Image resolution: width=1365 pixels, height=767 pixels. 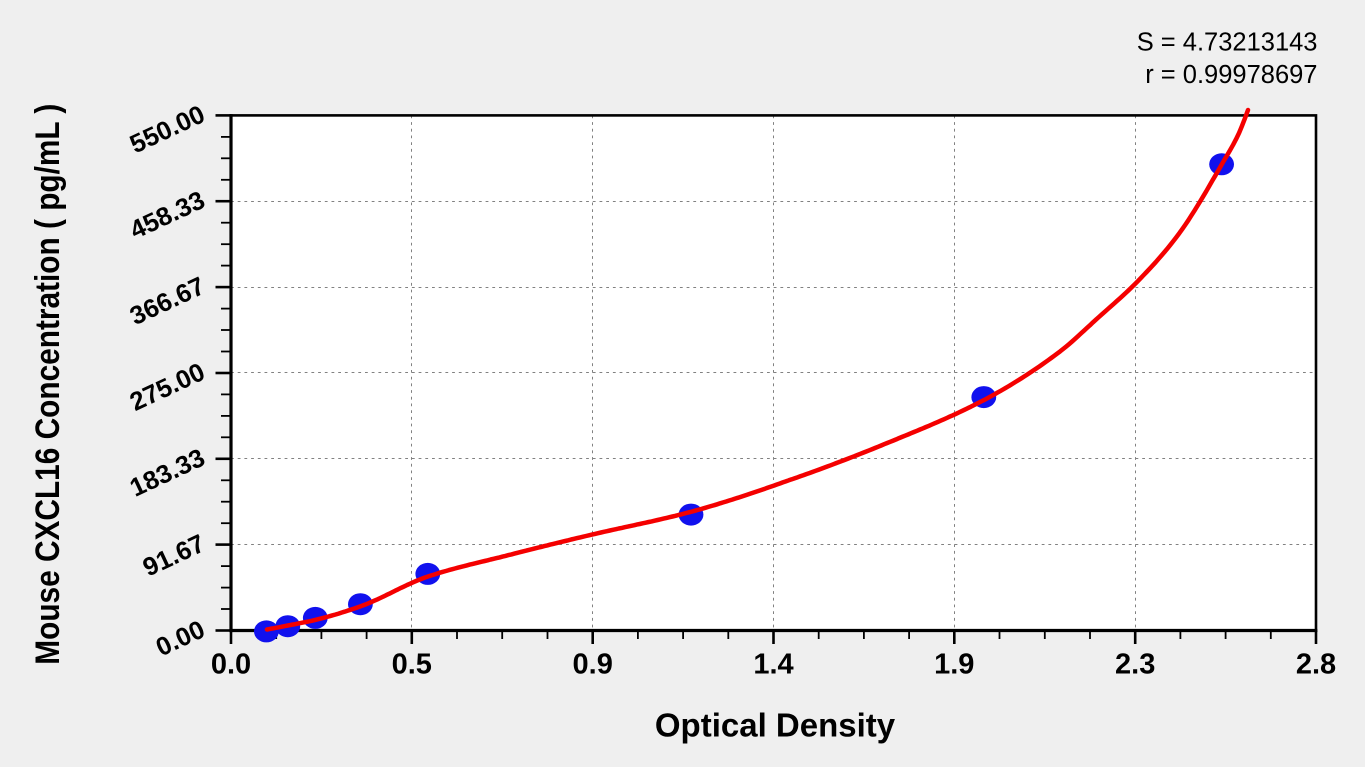 I want to click on svg-text: 2.8, so click(x=1316, y=665).